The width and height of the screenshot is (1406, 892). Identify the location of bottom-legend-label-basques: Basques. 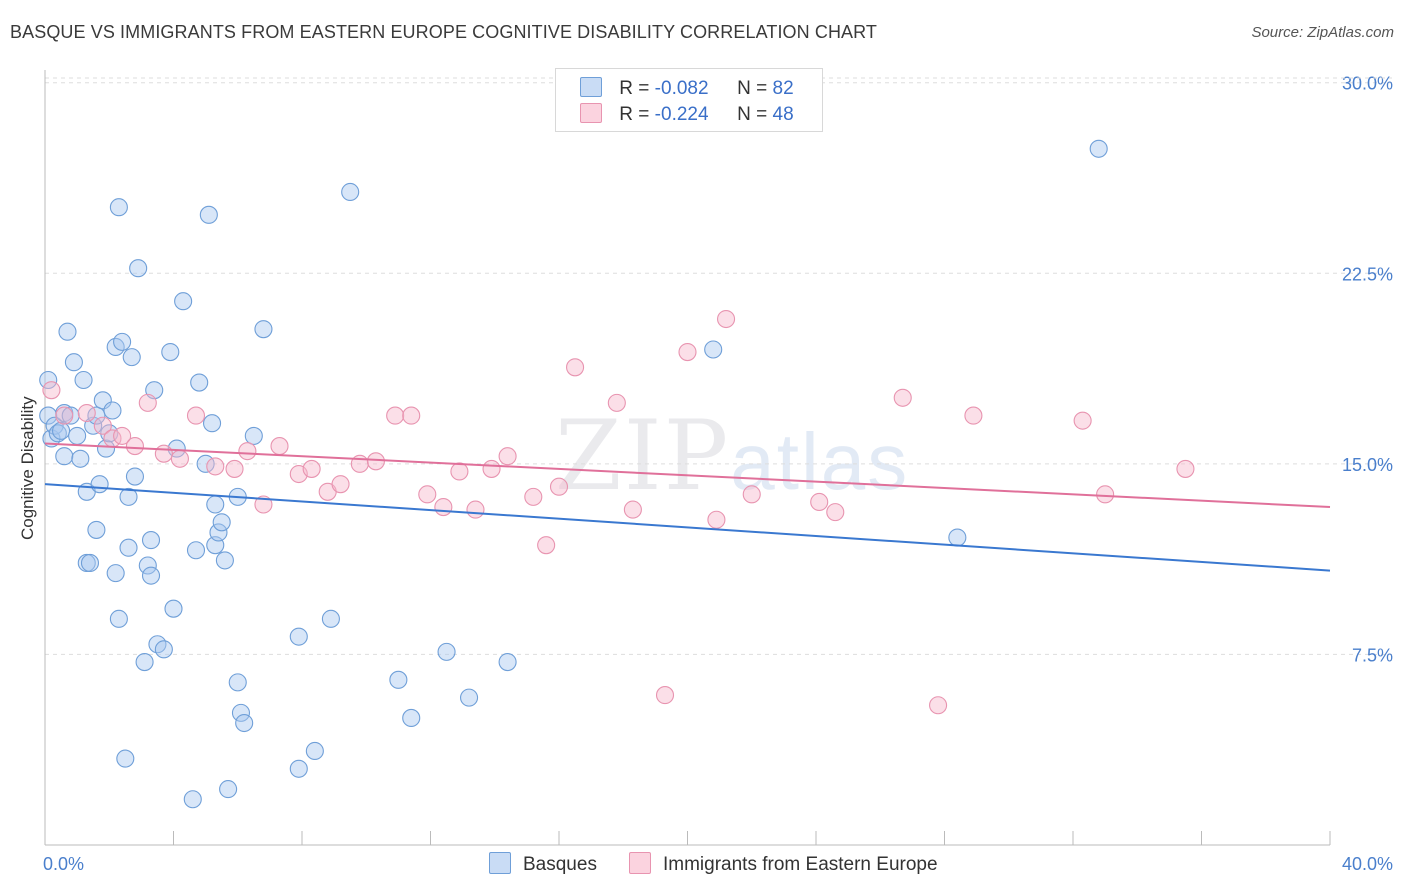
(560, 864).